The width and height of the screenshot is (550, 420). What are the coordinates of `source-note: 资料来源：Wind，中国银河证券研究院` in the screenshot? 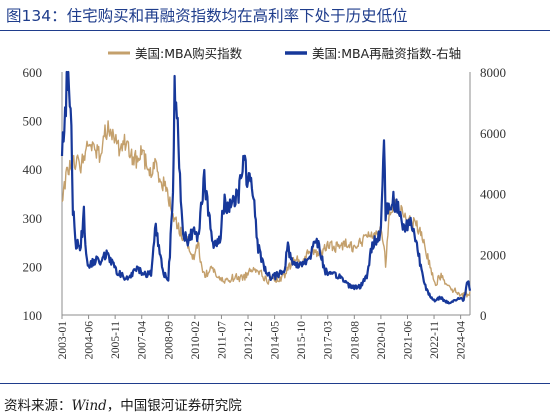 It's located at (123, 404).